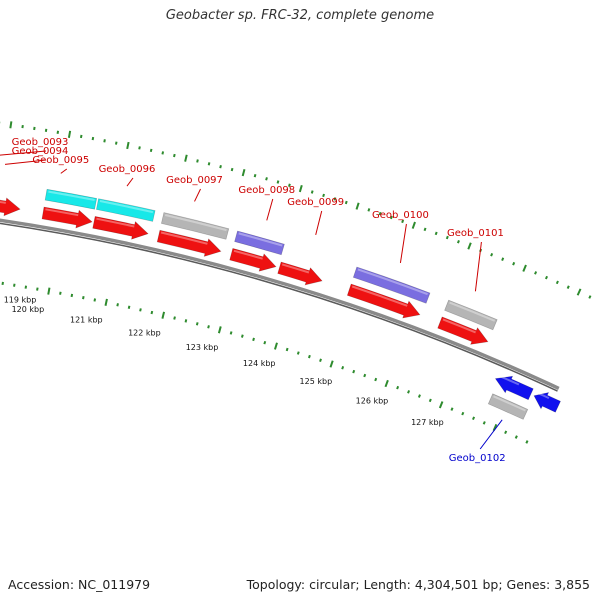  Describe the element at coordinates (20, 300) in the screenshot. I see `scale-label: 119 kbp` at that location.